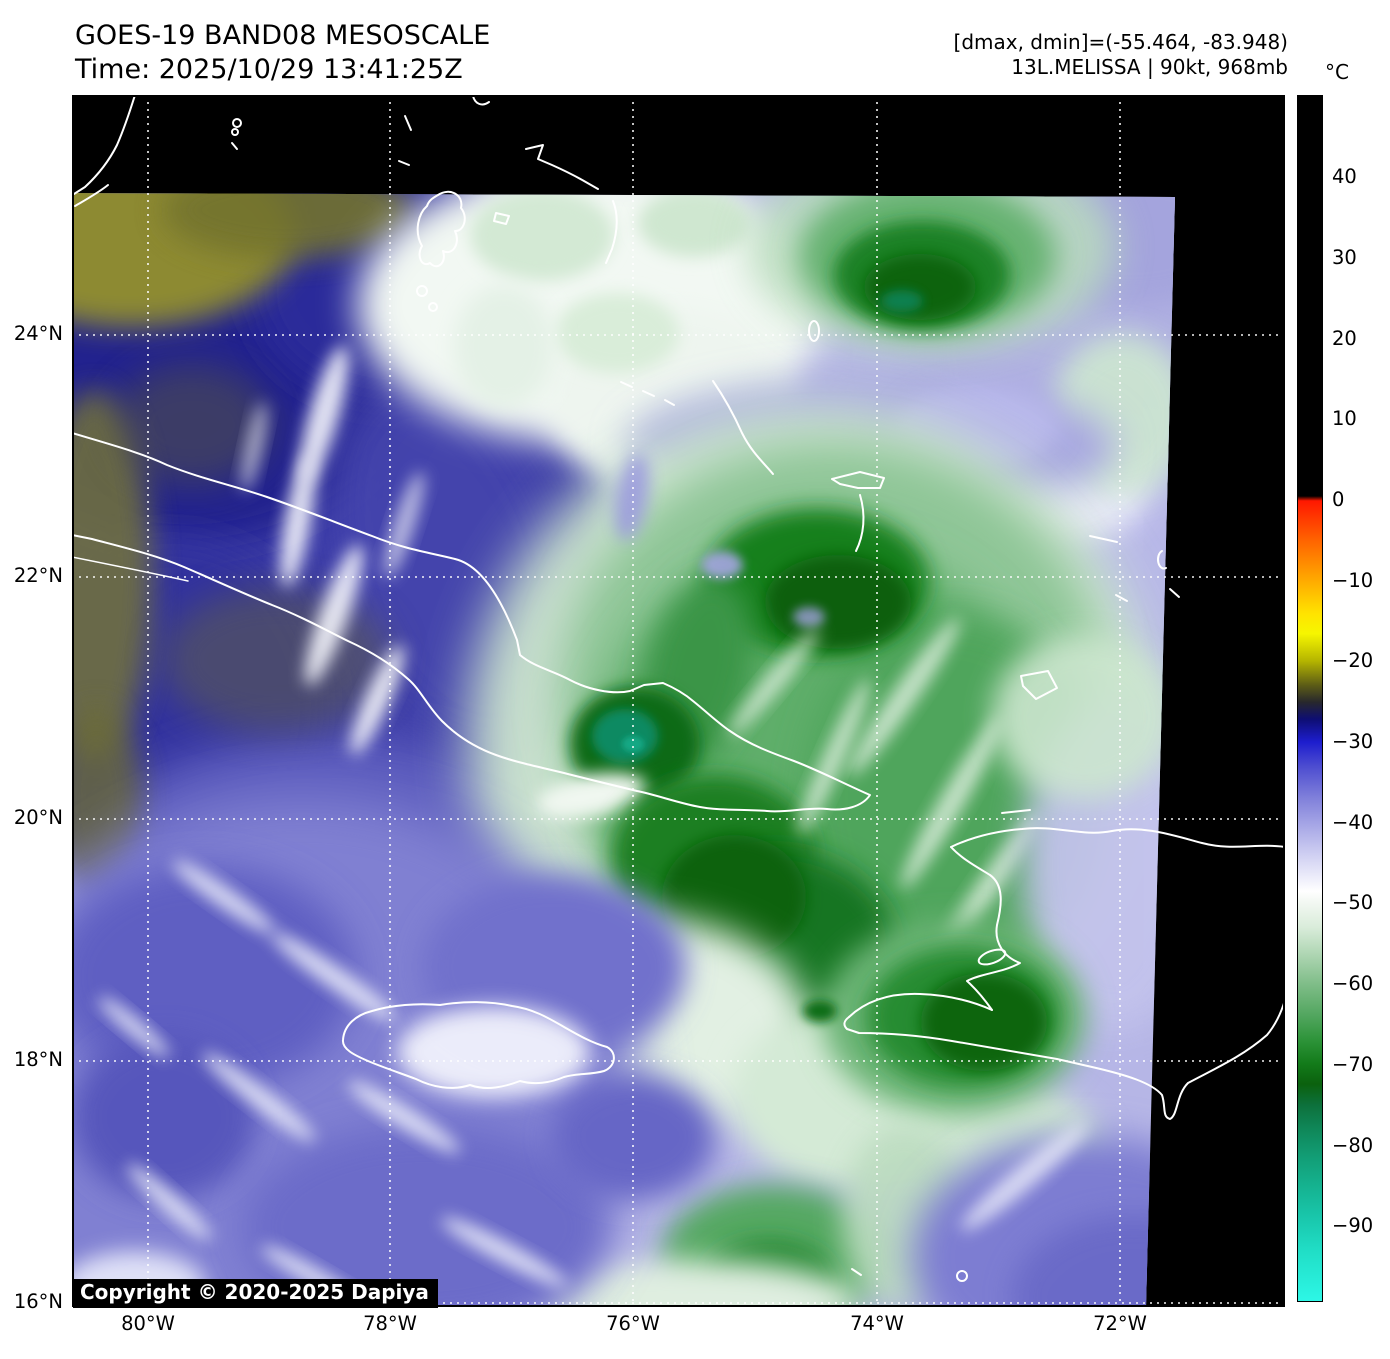 This screenshot has width=1390, height=1359. What do you see at coordinates (1016, 811) in the screenshot?
I see `island-tortue` at bounding box center [1016, 811].